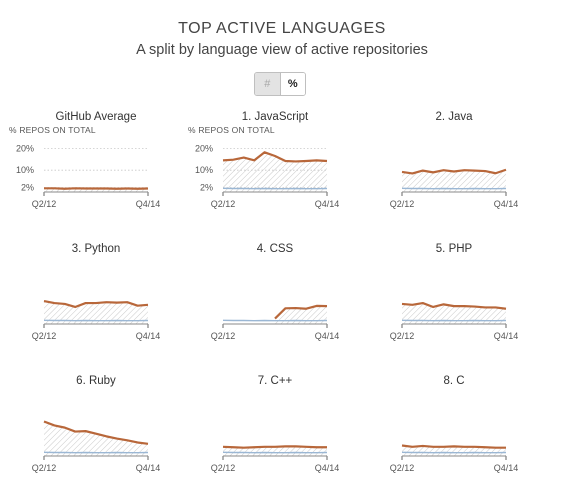 The height and width of the screenshot is (486, 564). Describe the element at coordinates (96, 117) in the screenshot. I see `panel-title: GitHub Average` at that location.